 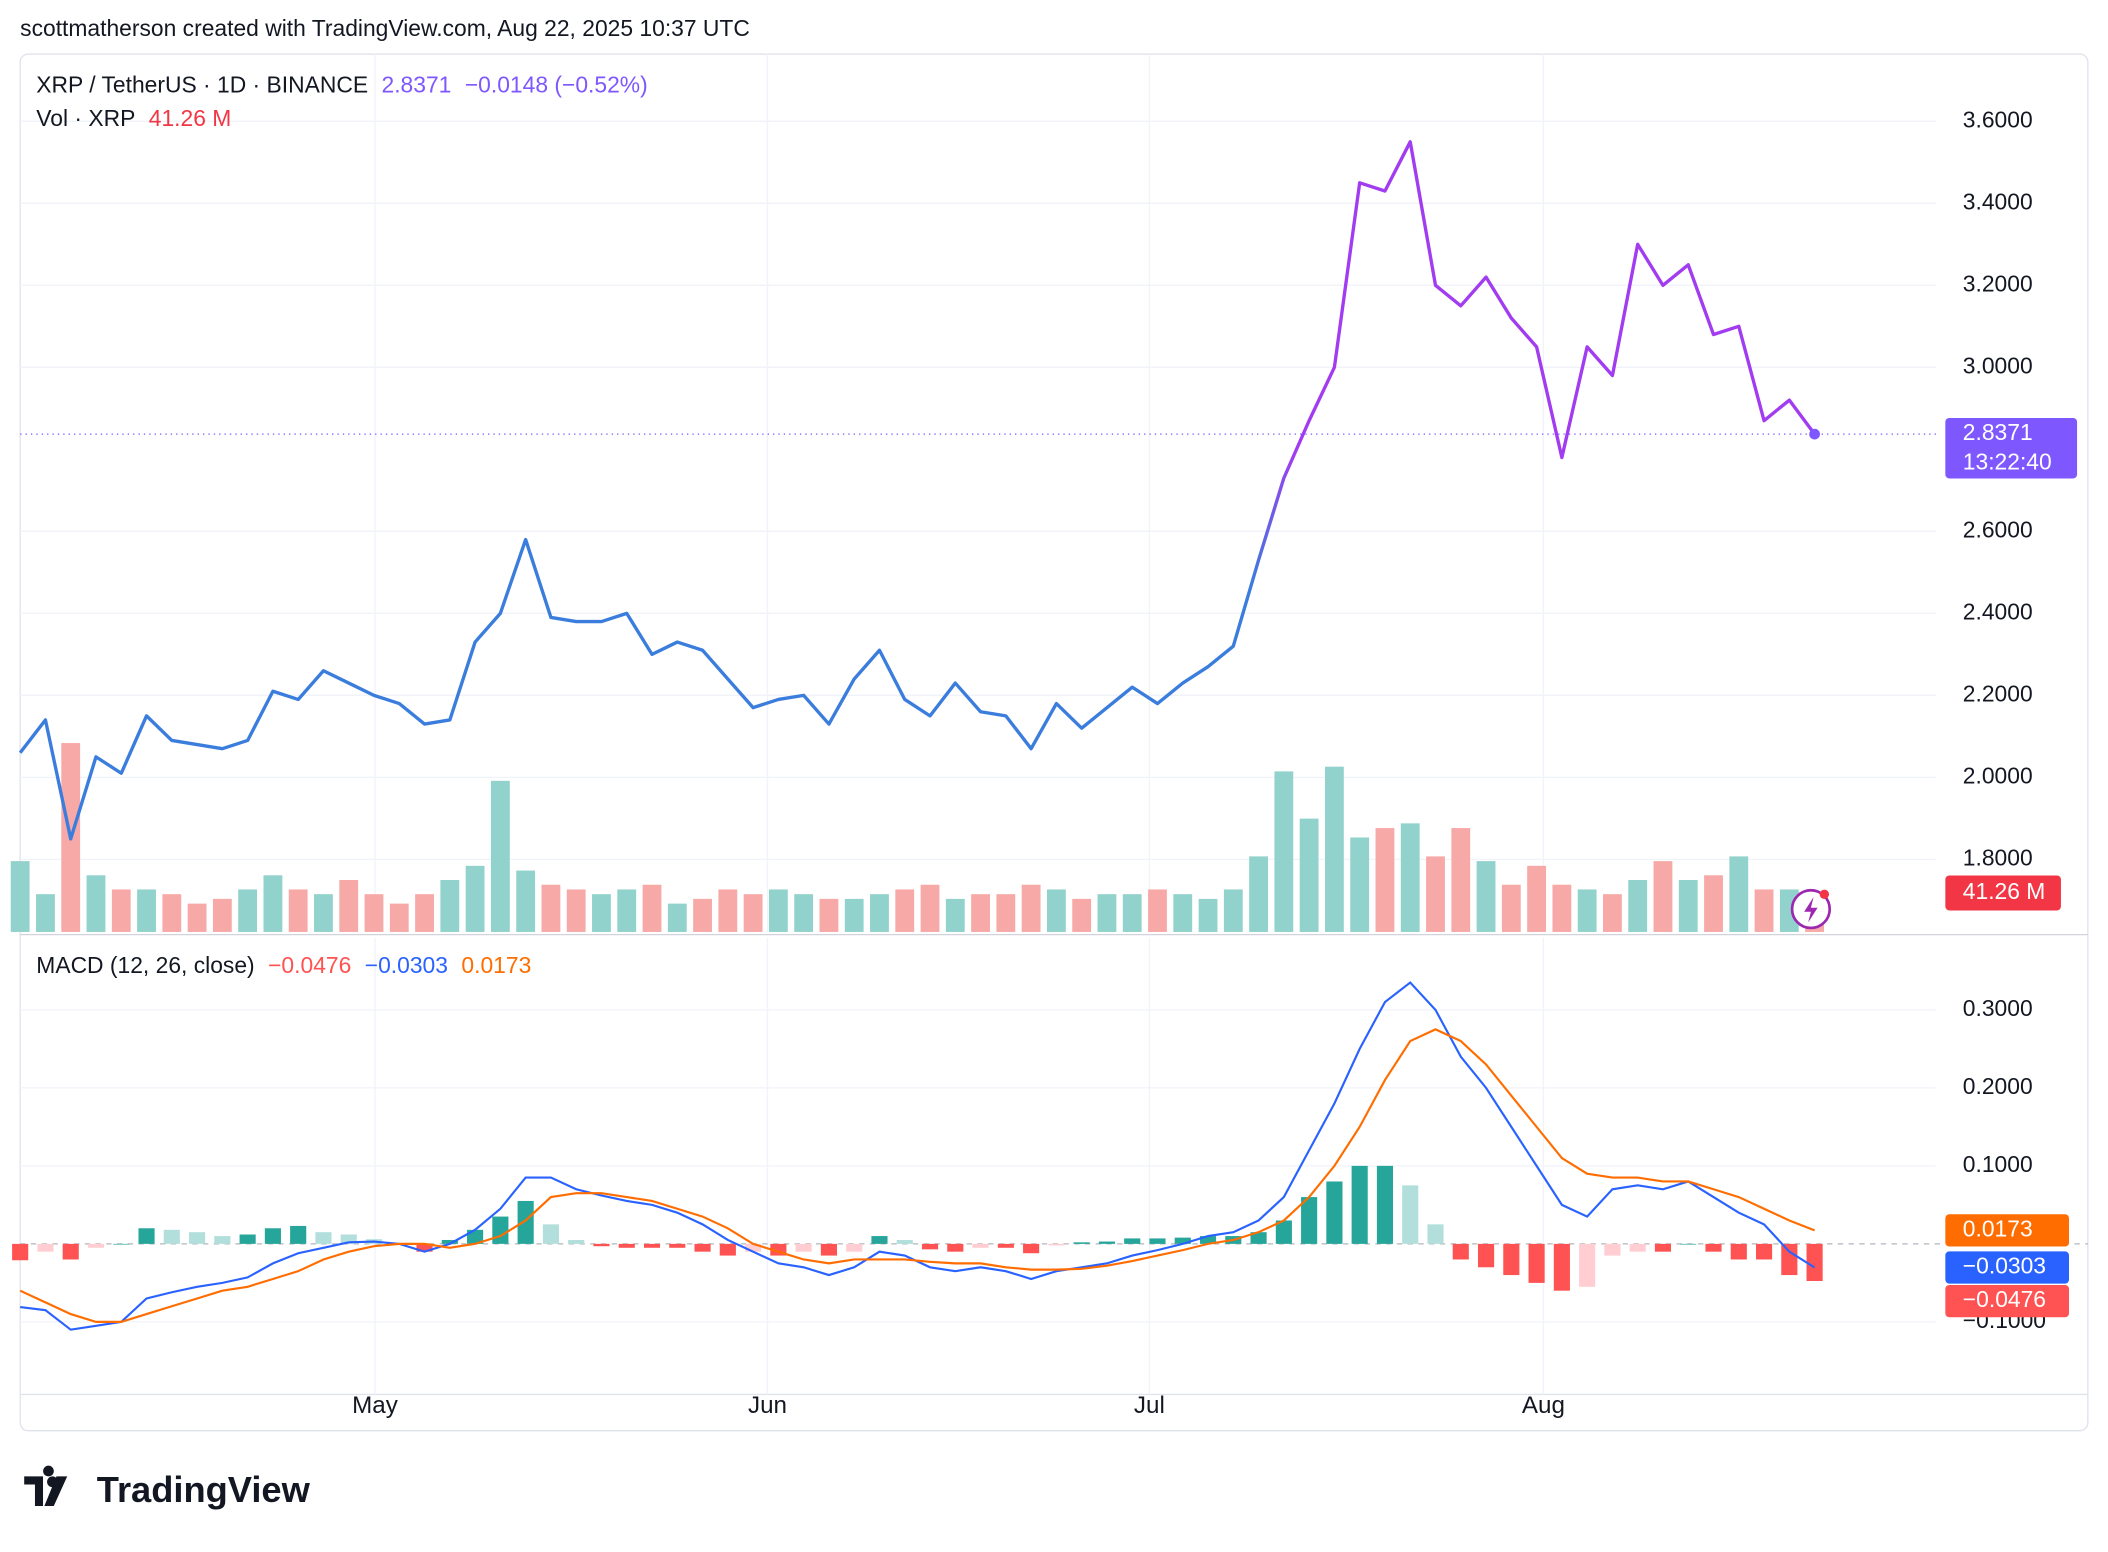 I want to click on y-tick-label: 2.0000, so click(x=1998, y=775).